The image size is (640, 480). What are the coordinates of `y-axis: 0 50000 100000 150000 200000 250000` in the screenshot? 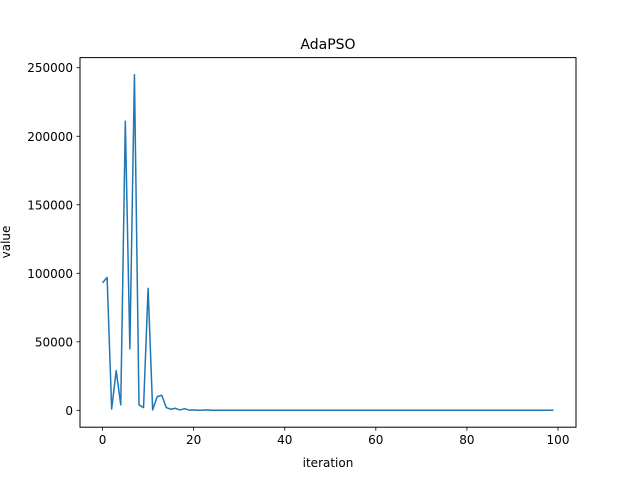 It's located at (53, 239).